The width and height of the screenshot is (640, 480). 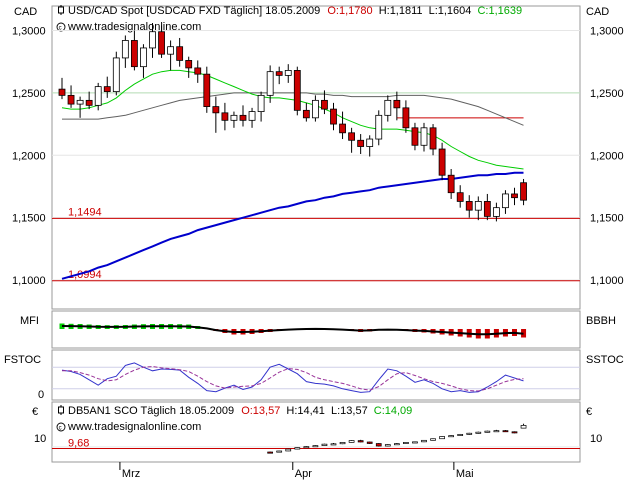 I want to click on y-tick-label-left: 1,3000, so click(x=29, y=31).